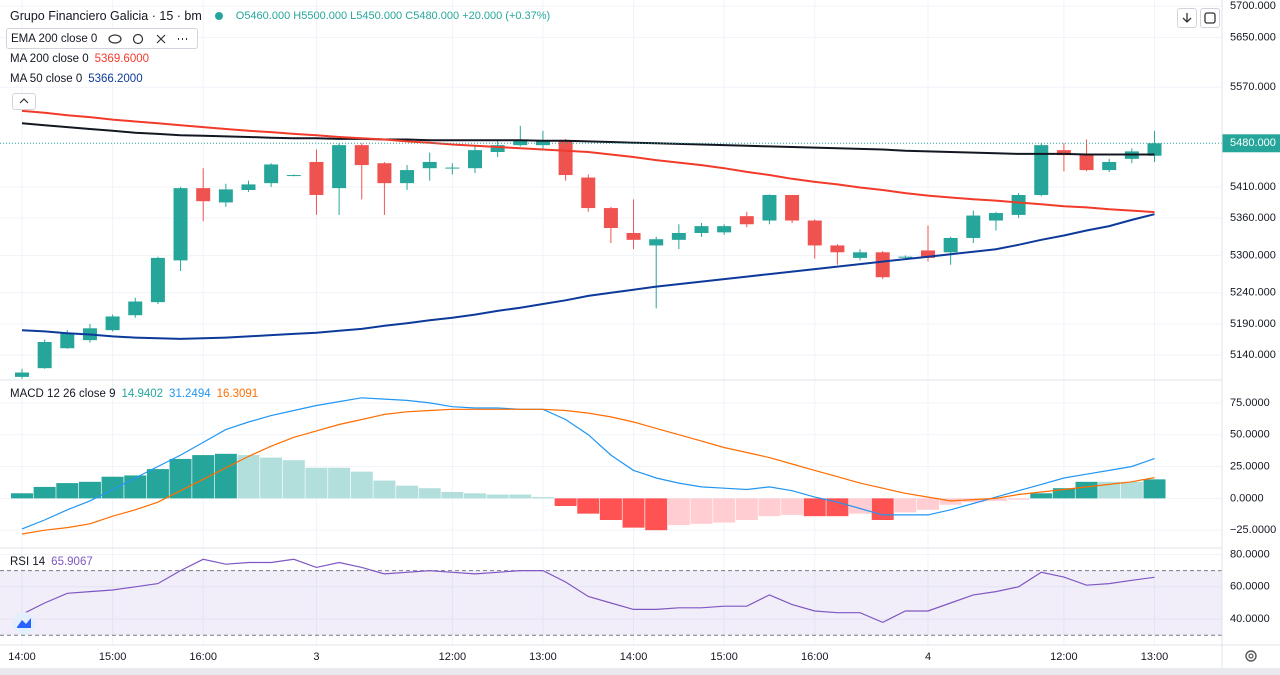  Describe the element at coordinates (506, 16) in the screenshot. I see `price-change: +20.000 (+0.37%)` at that location.